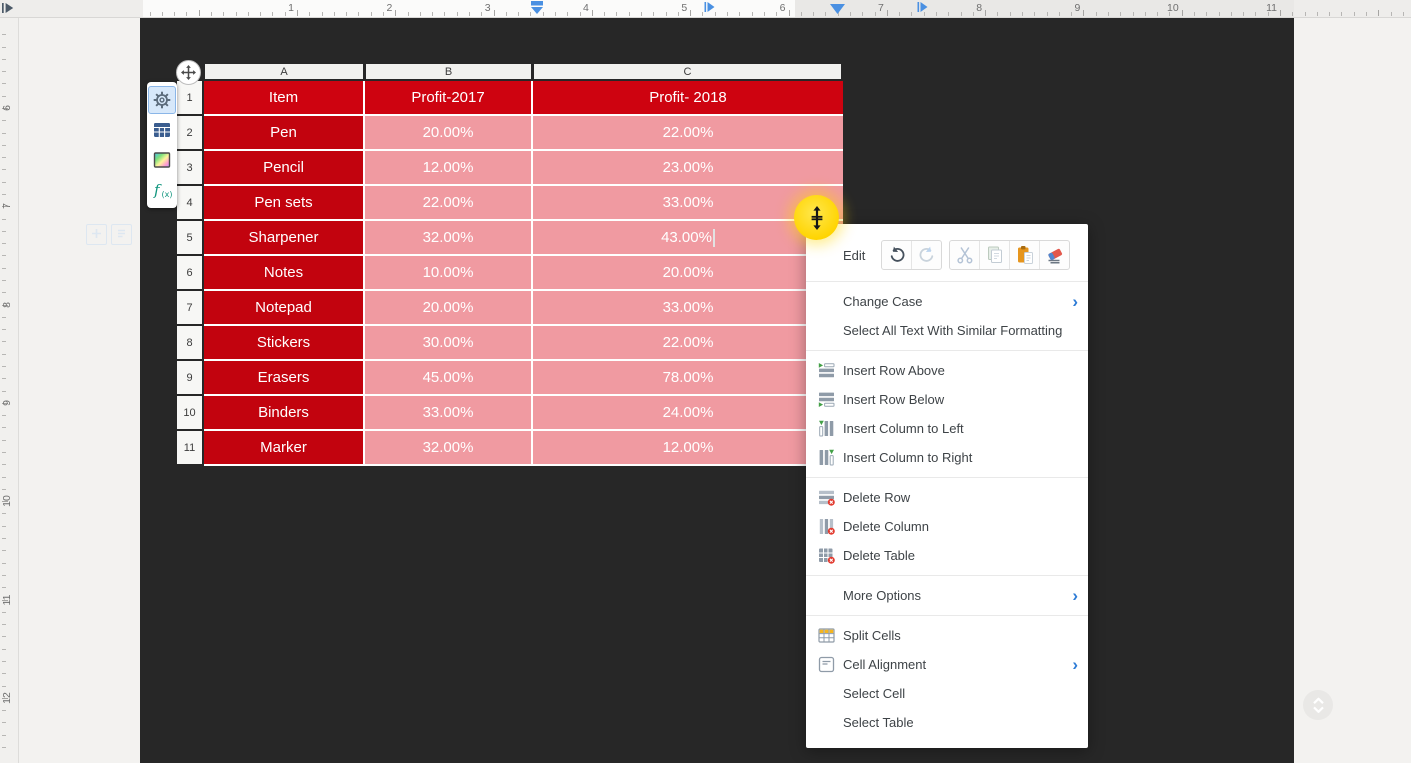 The height and width of the screenshot is (763, 1411). Describe the element at coordinates (688, 98) in the screenshot. I see `cell-C1: Profit- 2018` at that location.